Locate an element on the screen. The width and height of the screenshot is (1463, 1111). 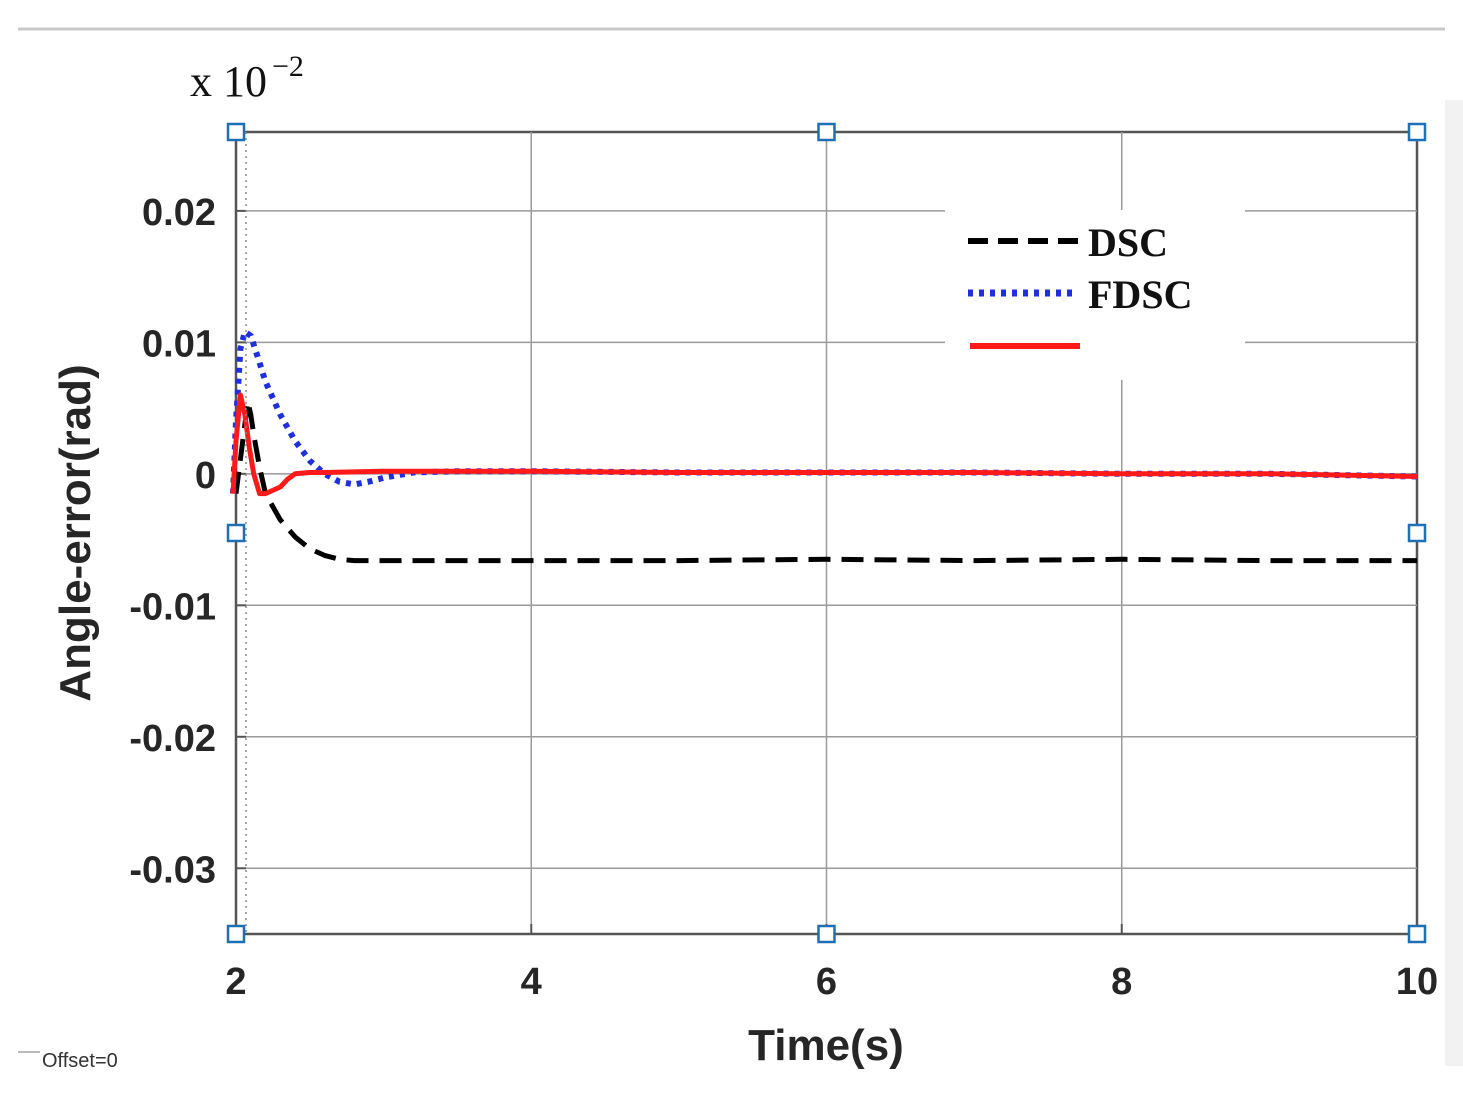
series-third-line is located at coordinates (824, 444).